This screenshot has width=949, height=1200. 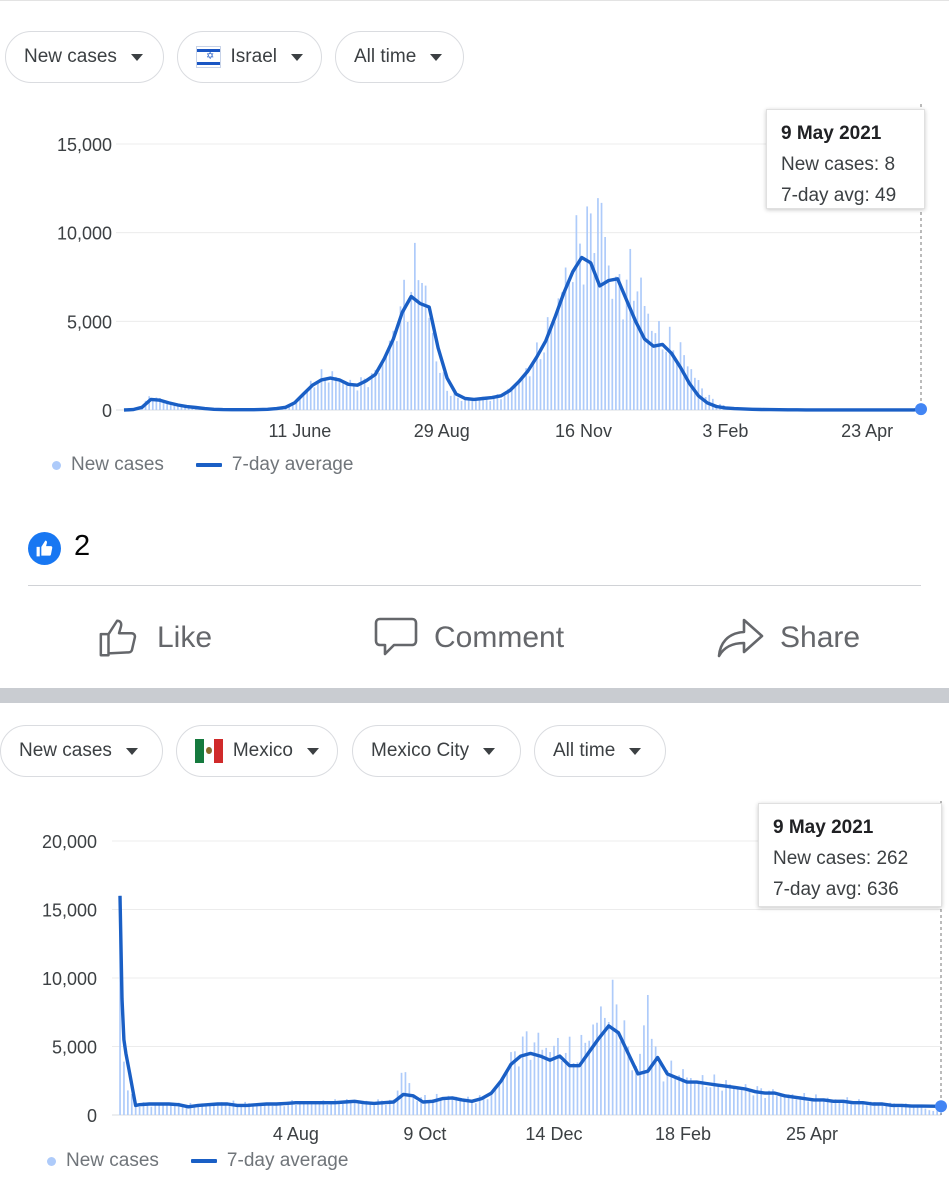 I want to click on legend-new-cases: New cases, so click(x=112, y=1160).